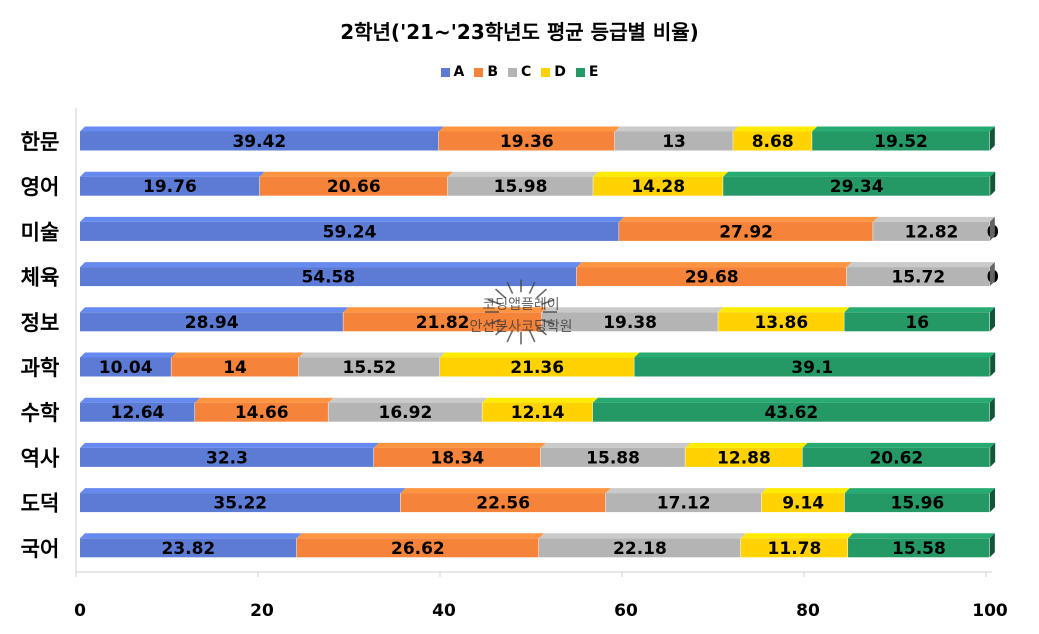 This screenshot has width=1039, height=634. I want to click on data-label: 26.62, so click(418, 549).